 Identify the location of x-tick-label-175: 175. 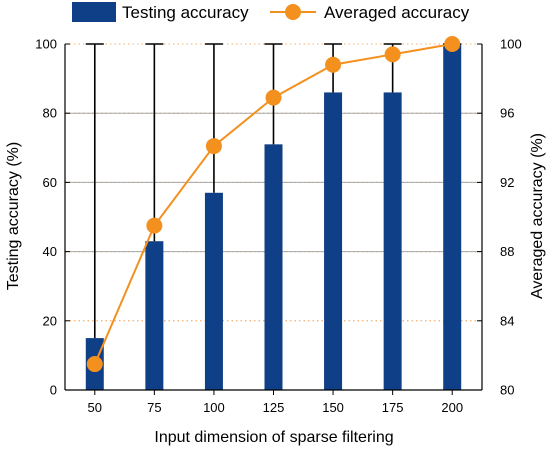
(393, 407).